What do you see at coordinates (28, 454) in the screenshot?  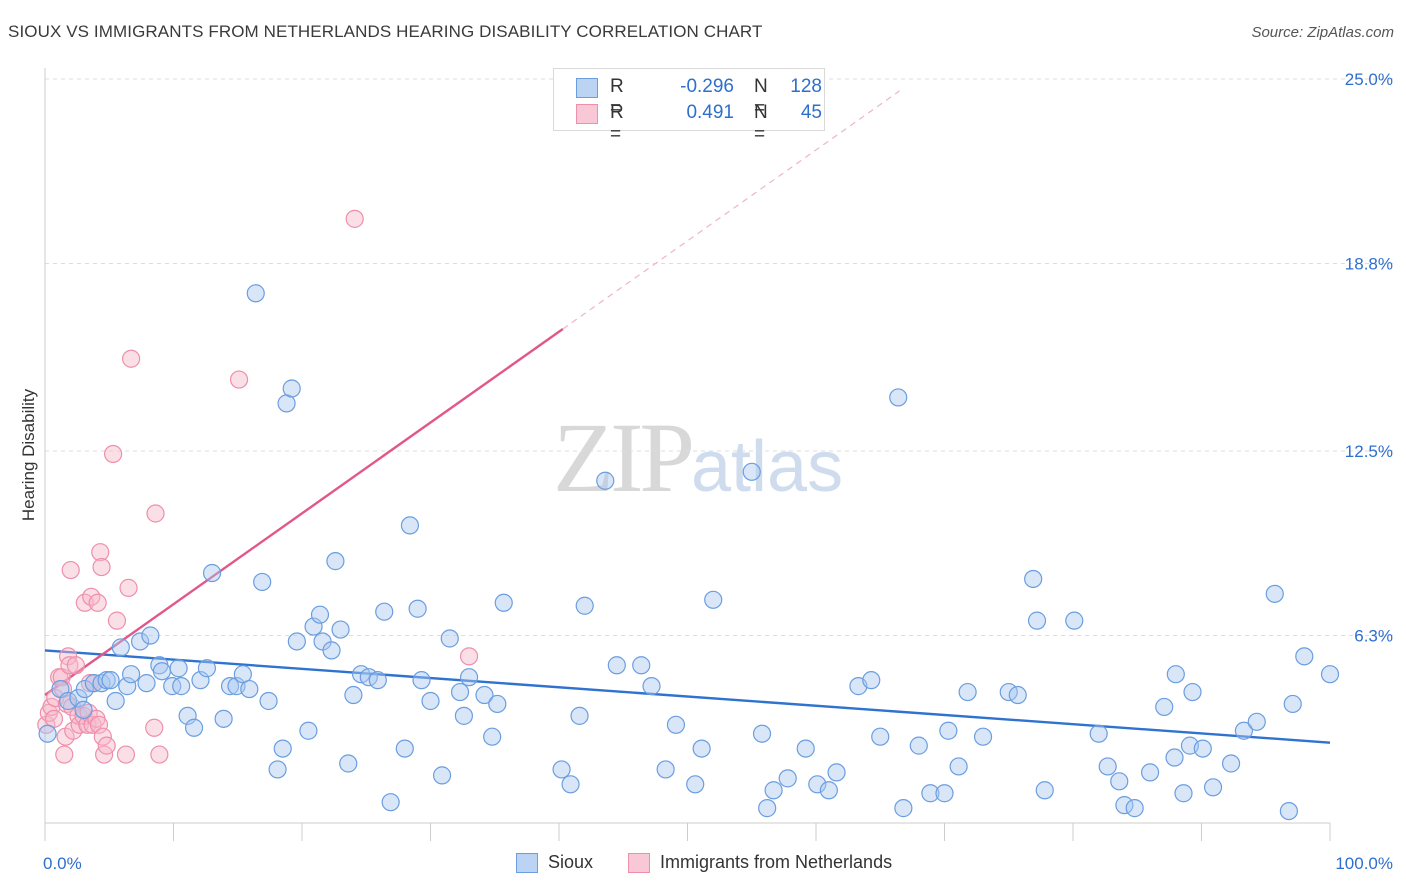 I see `y-axis-title: Hearing Disability` at bounding box center [28, 454].